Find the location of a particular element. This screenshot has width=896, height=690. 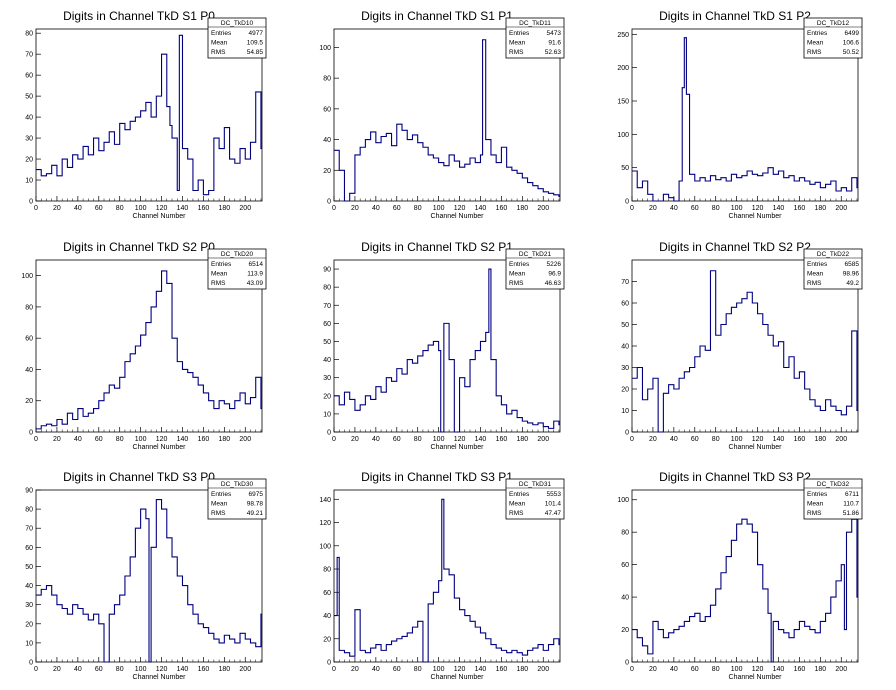

y-tick-label: 120 is located at coordinates (325, 523).